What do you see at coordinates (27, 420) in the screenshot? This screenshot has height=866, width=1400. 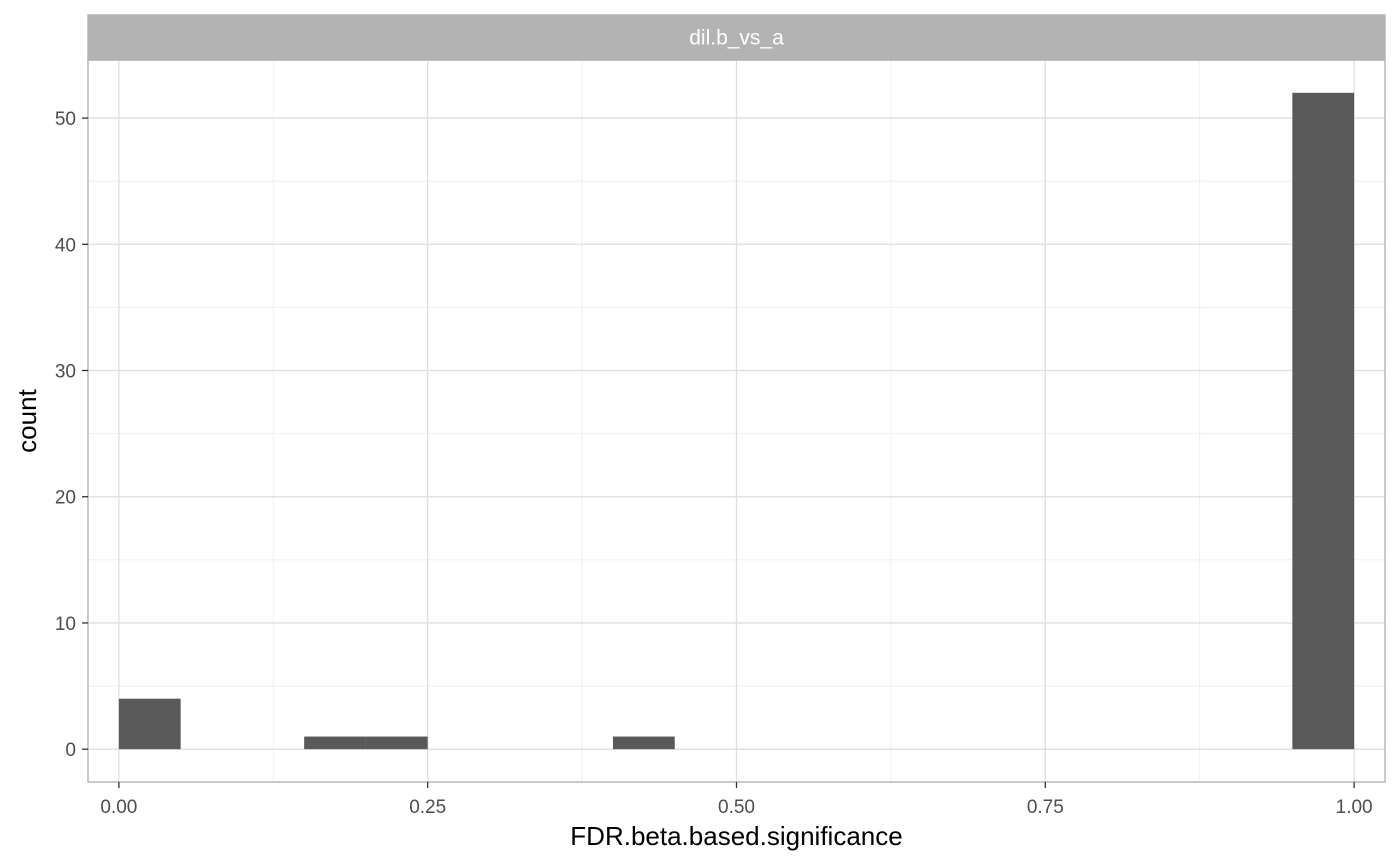 I see `y-axis-title: count` at bounding box center [27, 420].